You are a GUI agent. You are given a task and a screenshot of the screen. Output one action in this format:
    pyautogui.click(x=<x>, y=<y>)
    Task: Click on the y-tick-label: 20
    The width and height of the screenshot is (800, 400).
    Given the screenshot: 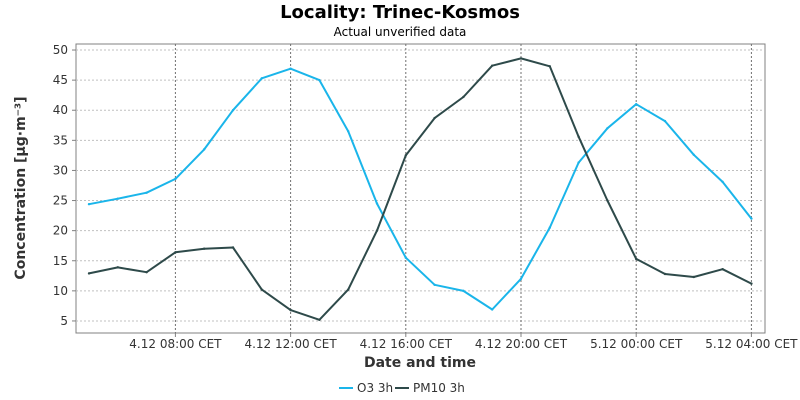 What is the action you would take?
    pyautogui.click(x=60, y=231)
    